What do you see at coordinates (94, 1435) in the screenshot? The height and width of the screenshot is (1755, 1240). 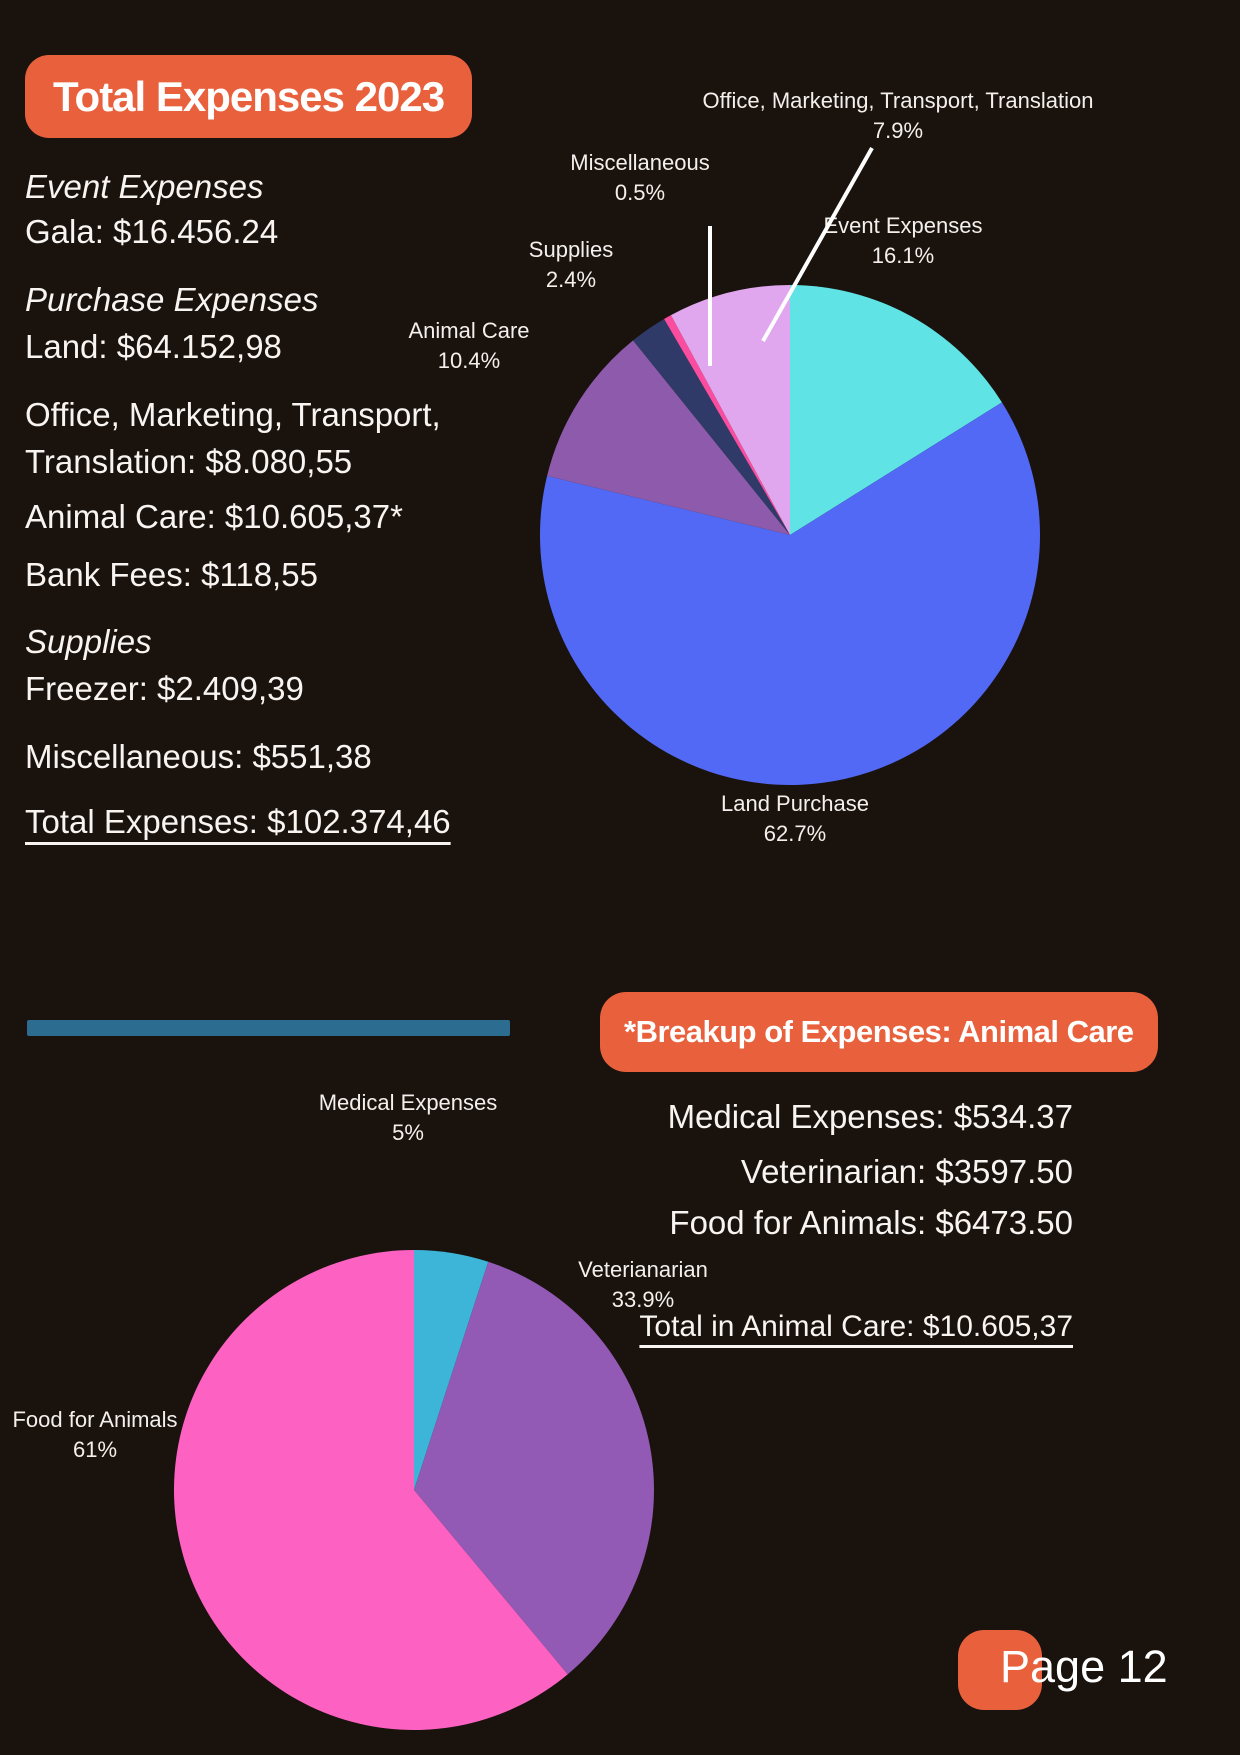 I see `pie2-label-food: Food for Animals 61%` at bounding box center [94, 1435].